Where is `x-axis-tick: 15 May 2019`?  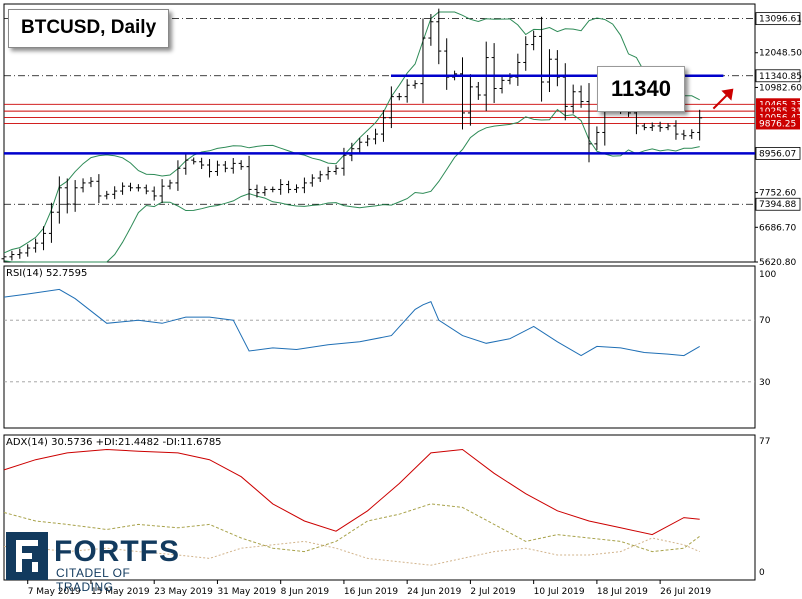 x-axis-tick: 15 May 2019 is located at coordinates (120, 592).